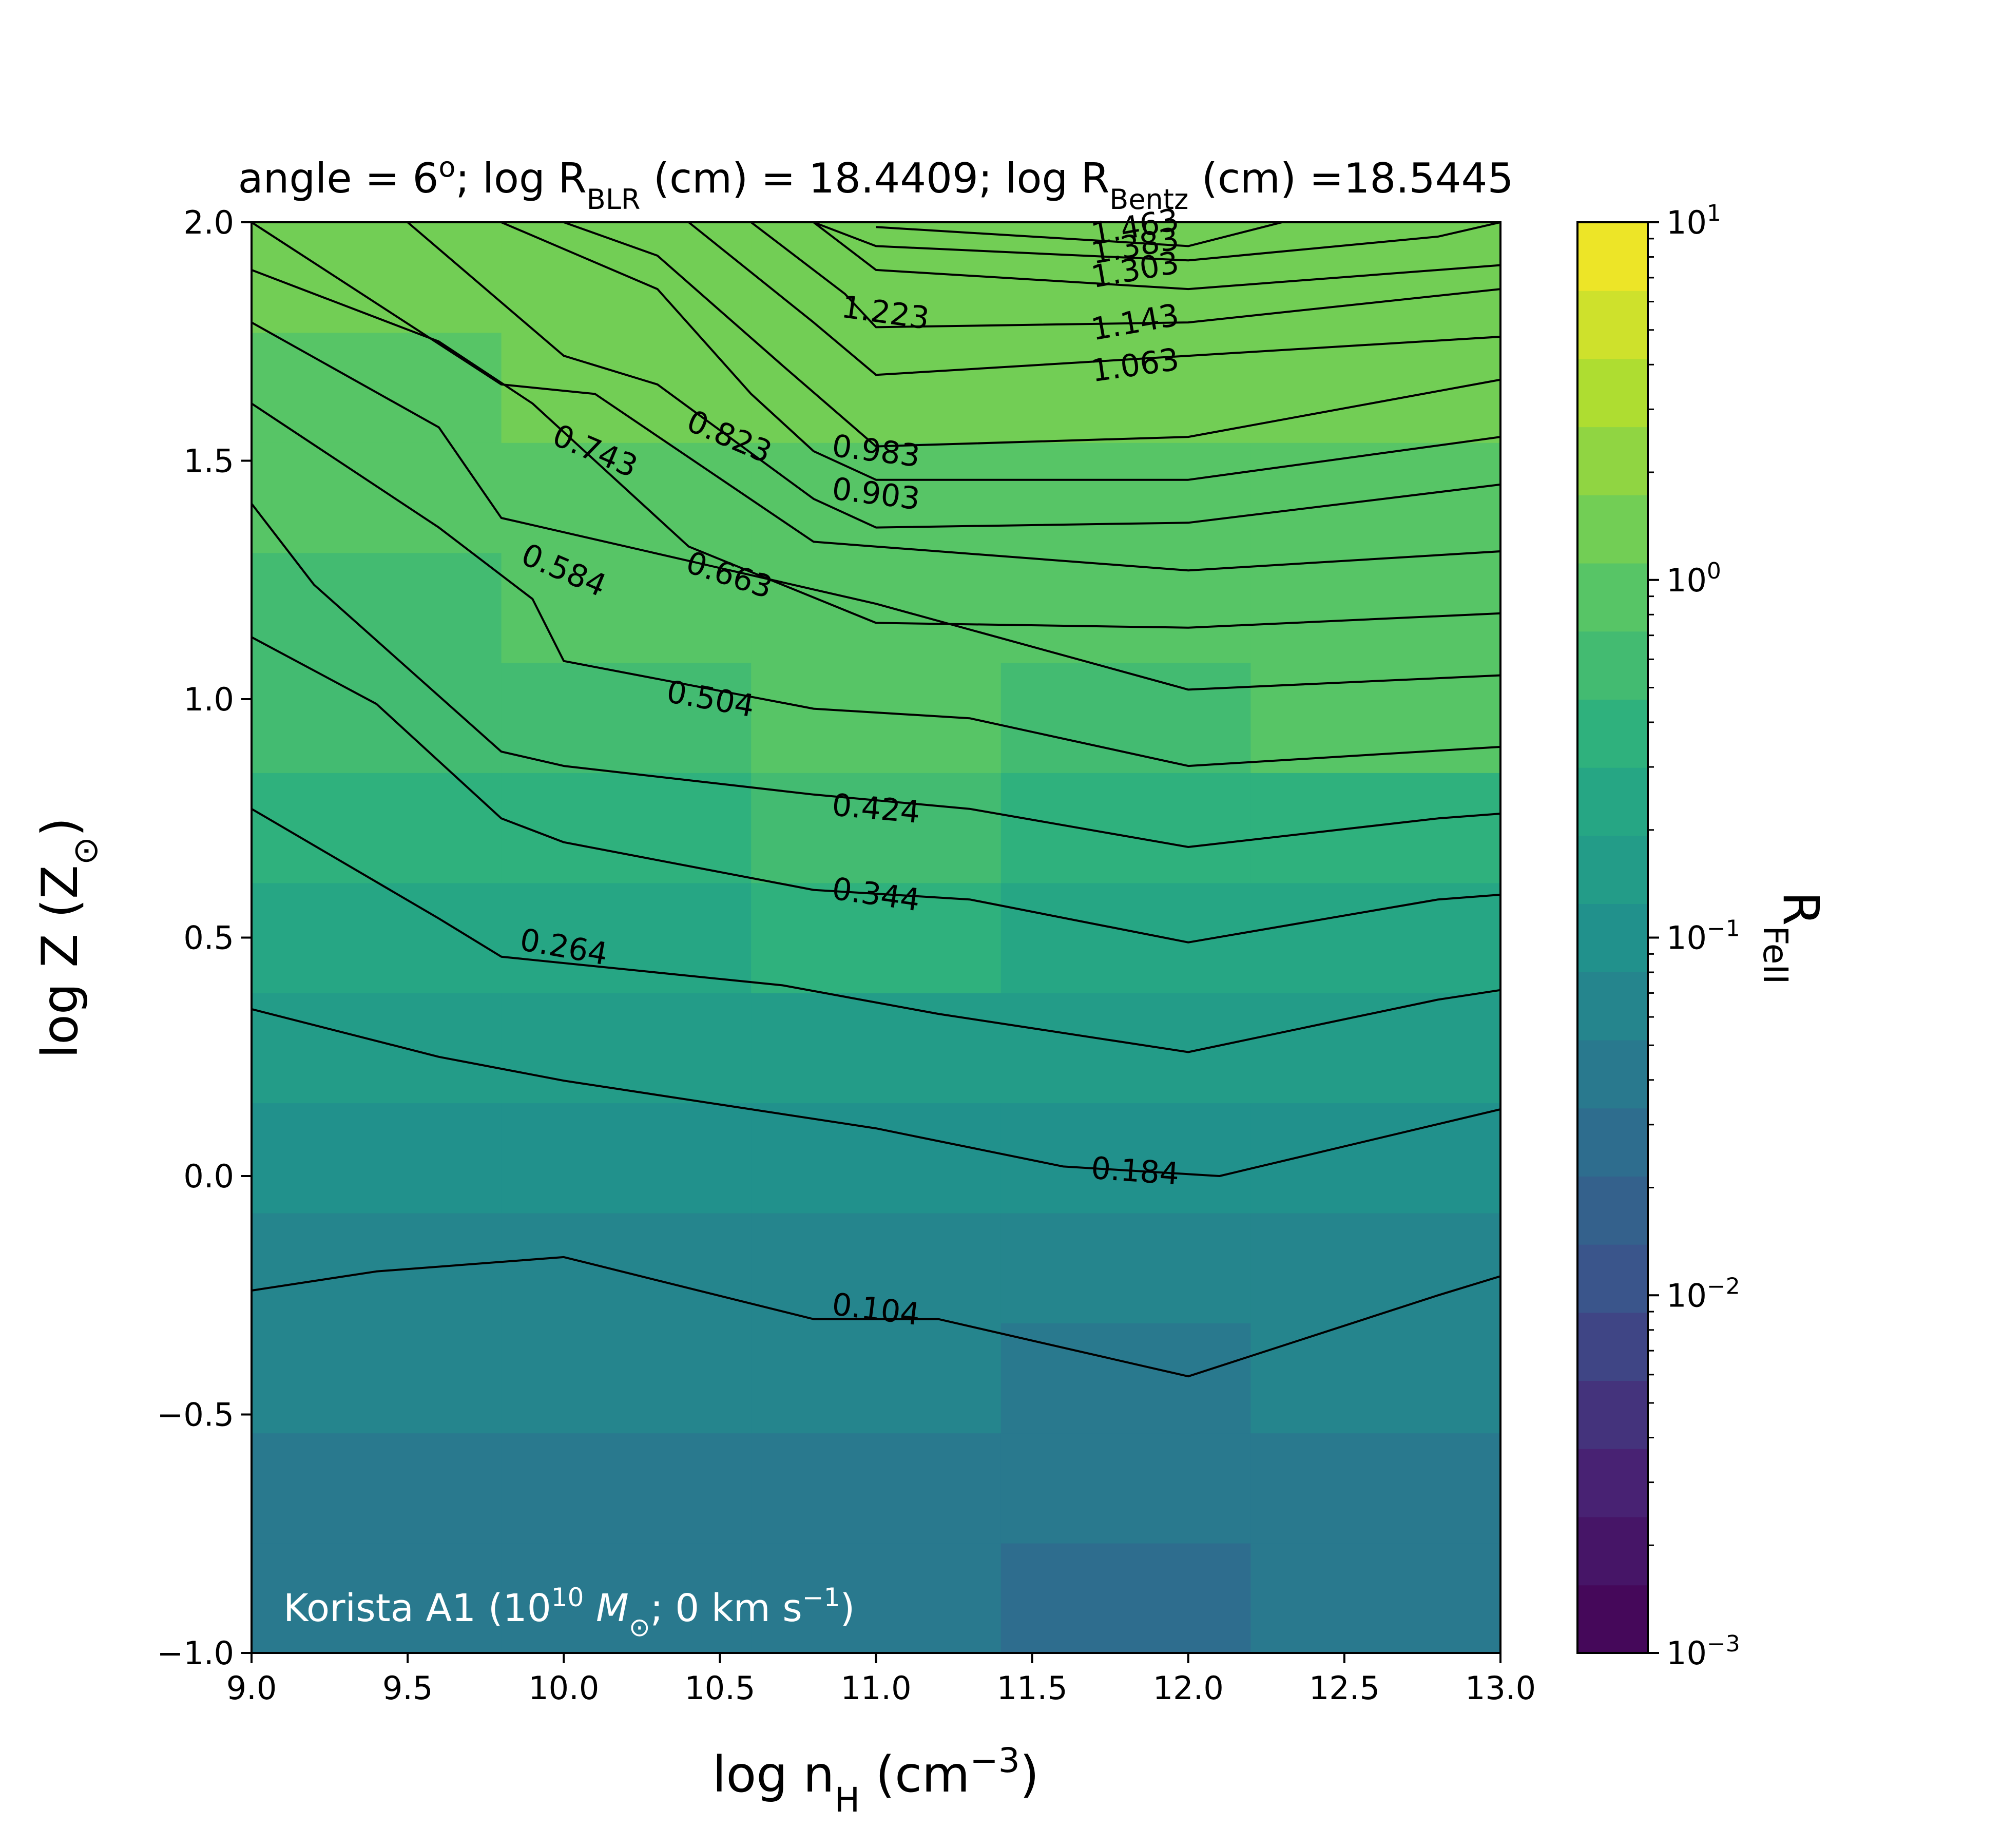 This screenshot has height=1848, width=2002. I want to click on y-tick-label: 1.0, so click(208, 699).